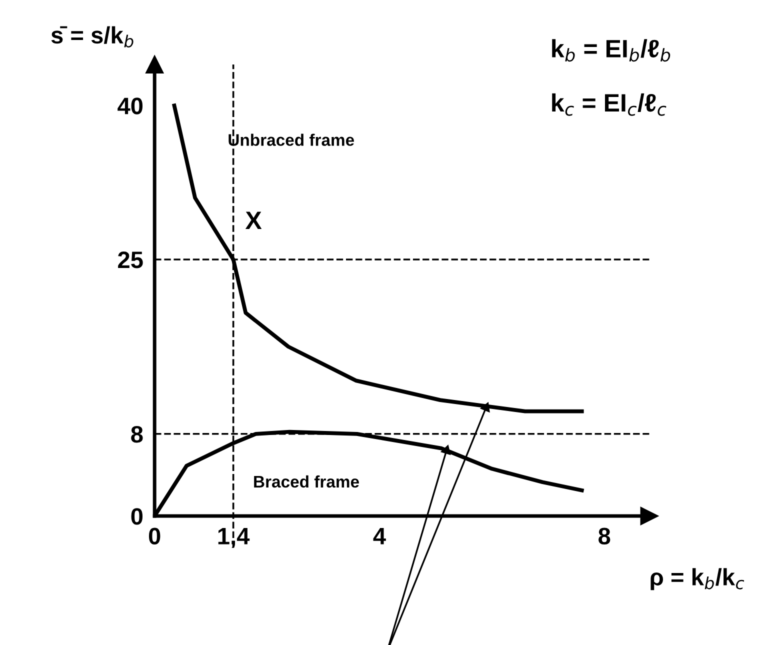 The height and width of the screenshot is (645, 773). I want to click on x-axis-title: ρ = k$_{b}$/k$_{c}$, so click(697, 579).